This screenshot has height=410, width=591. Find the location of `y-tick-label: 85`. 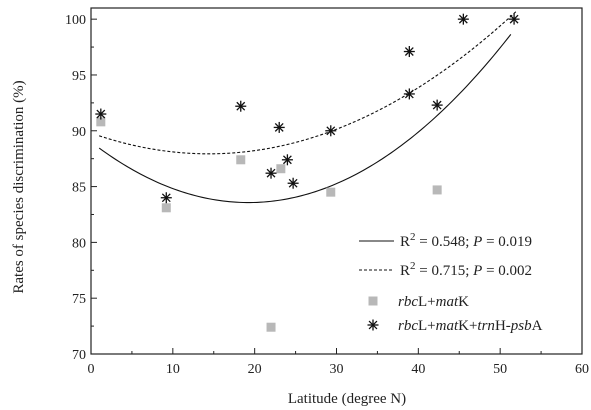

y-tick-label: 85 is located at coordinates (79, 188).